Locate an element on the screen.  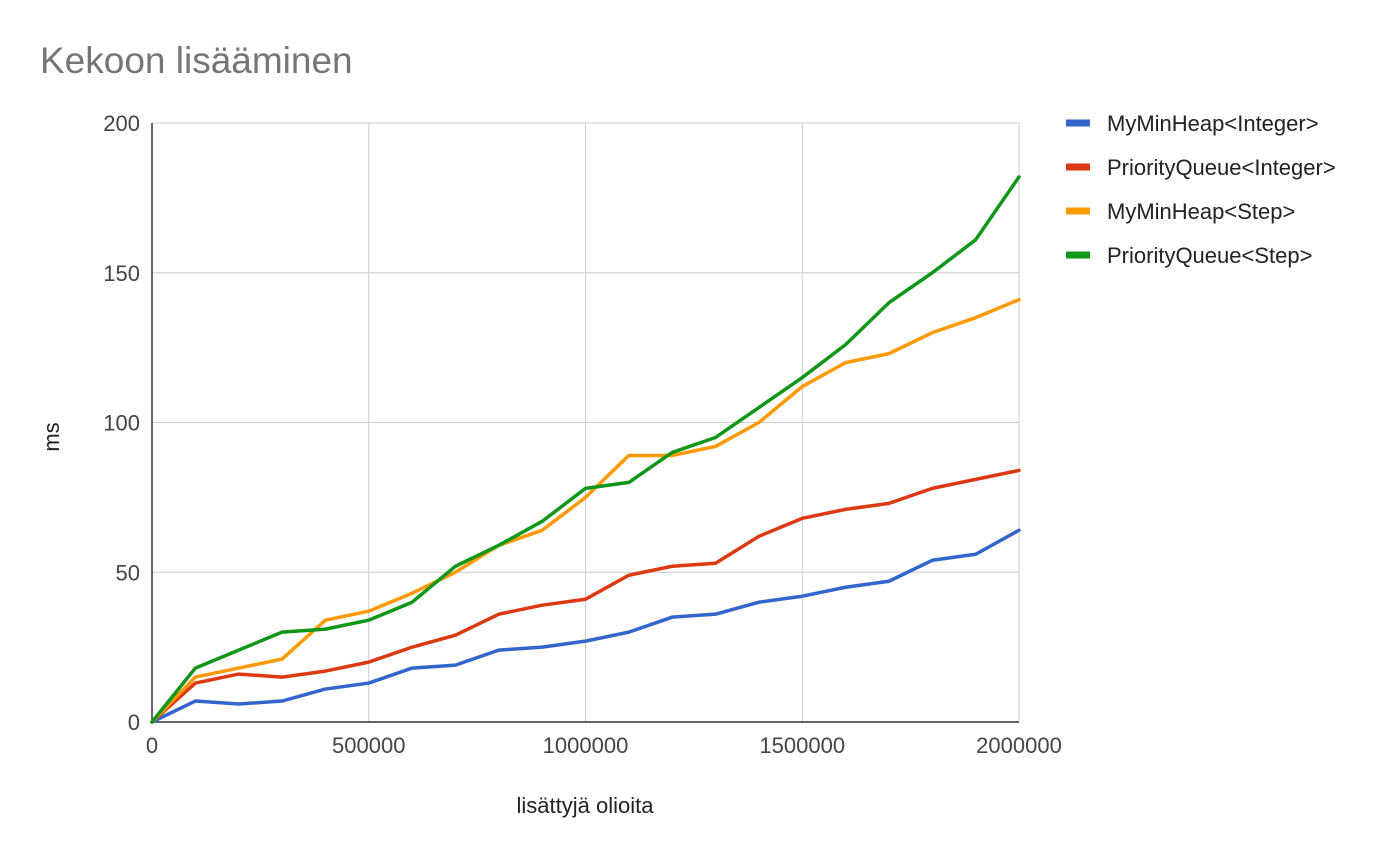
x-axis-title: lisättyjä olioita is located at coordinates (586, 805).